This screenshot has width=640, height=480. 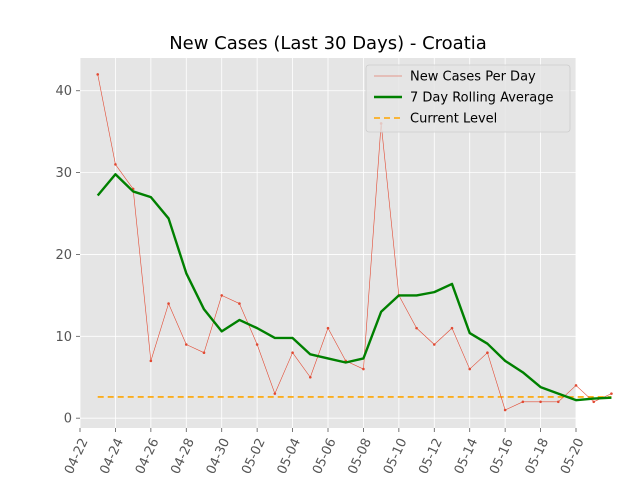 I want to click on y-tick-label: 20, so click(x=63, y=255).